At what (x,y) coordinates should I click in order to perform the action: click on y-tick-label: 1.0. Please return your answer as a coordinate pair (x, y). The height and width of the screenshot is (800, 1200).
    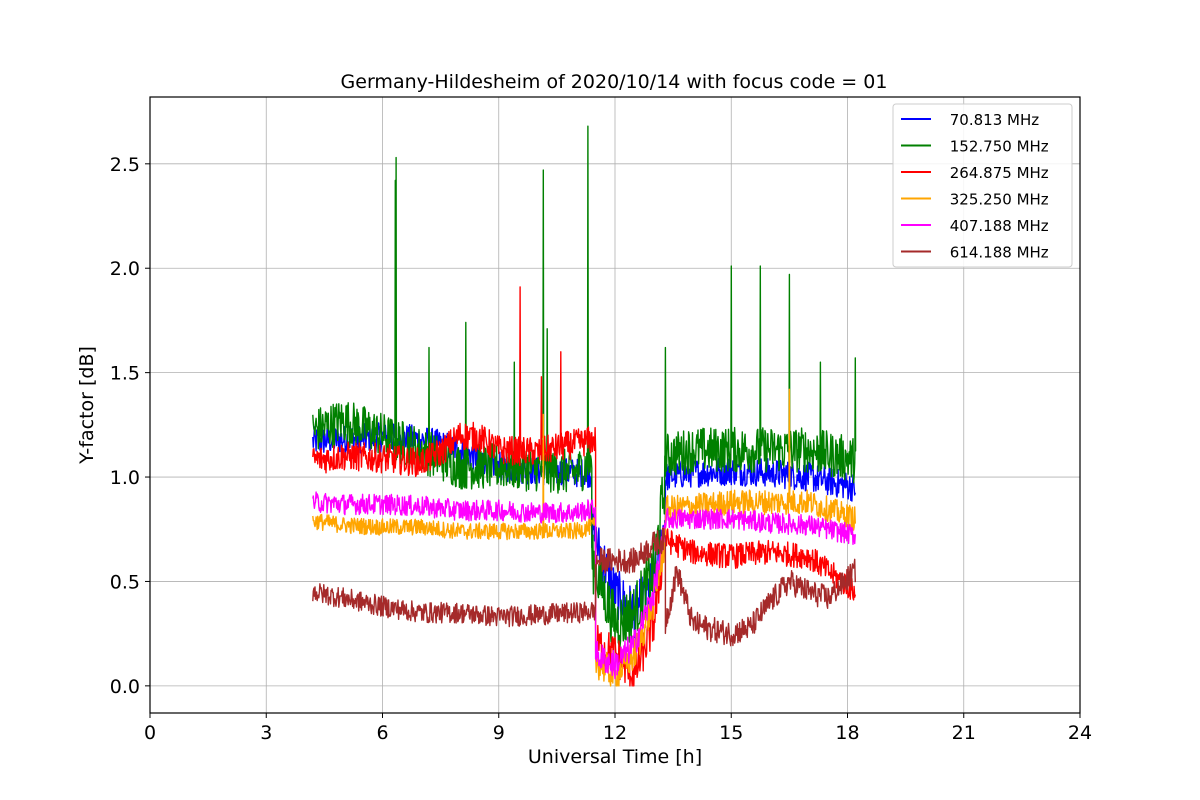
    Looking at the image, I should click on (125, 478).